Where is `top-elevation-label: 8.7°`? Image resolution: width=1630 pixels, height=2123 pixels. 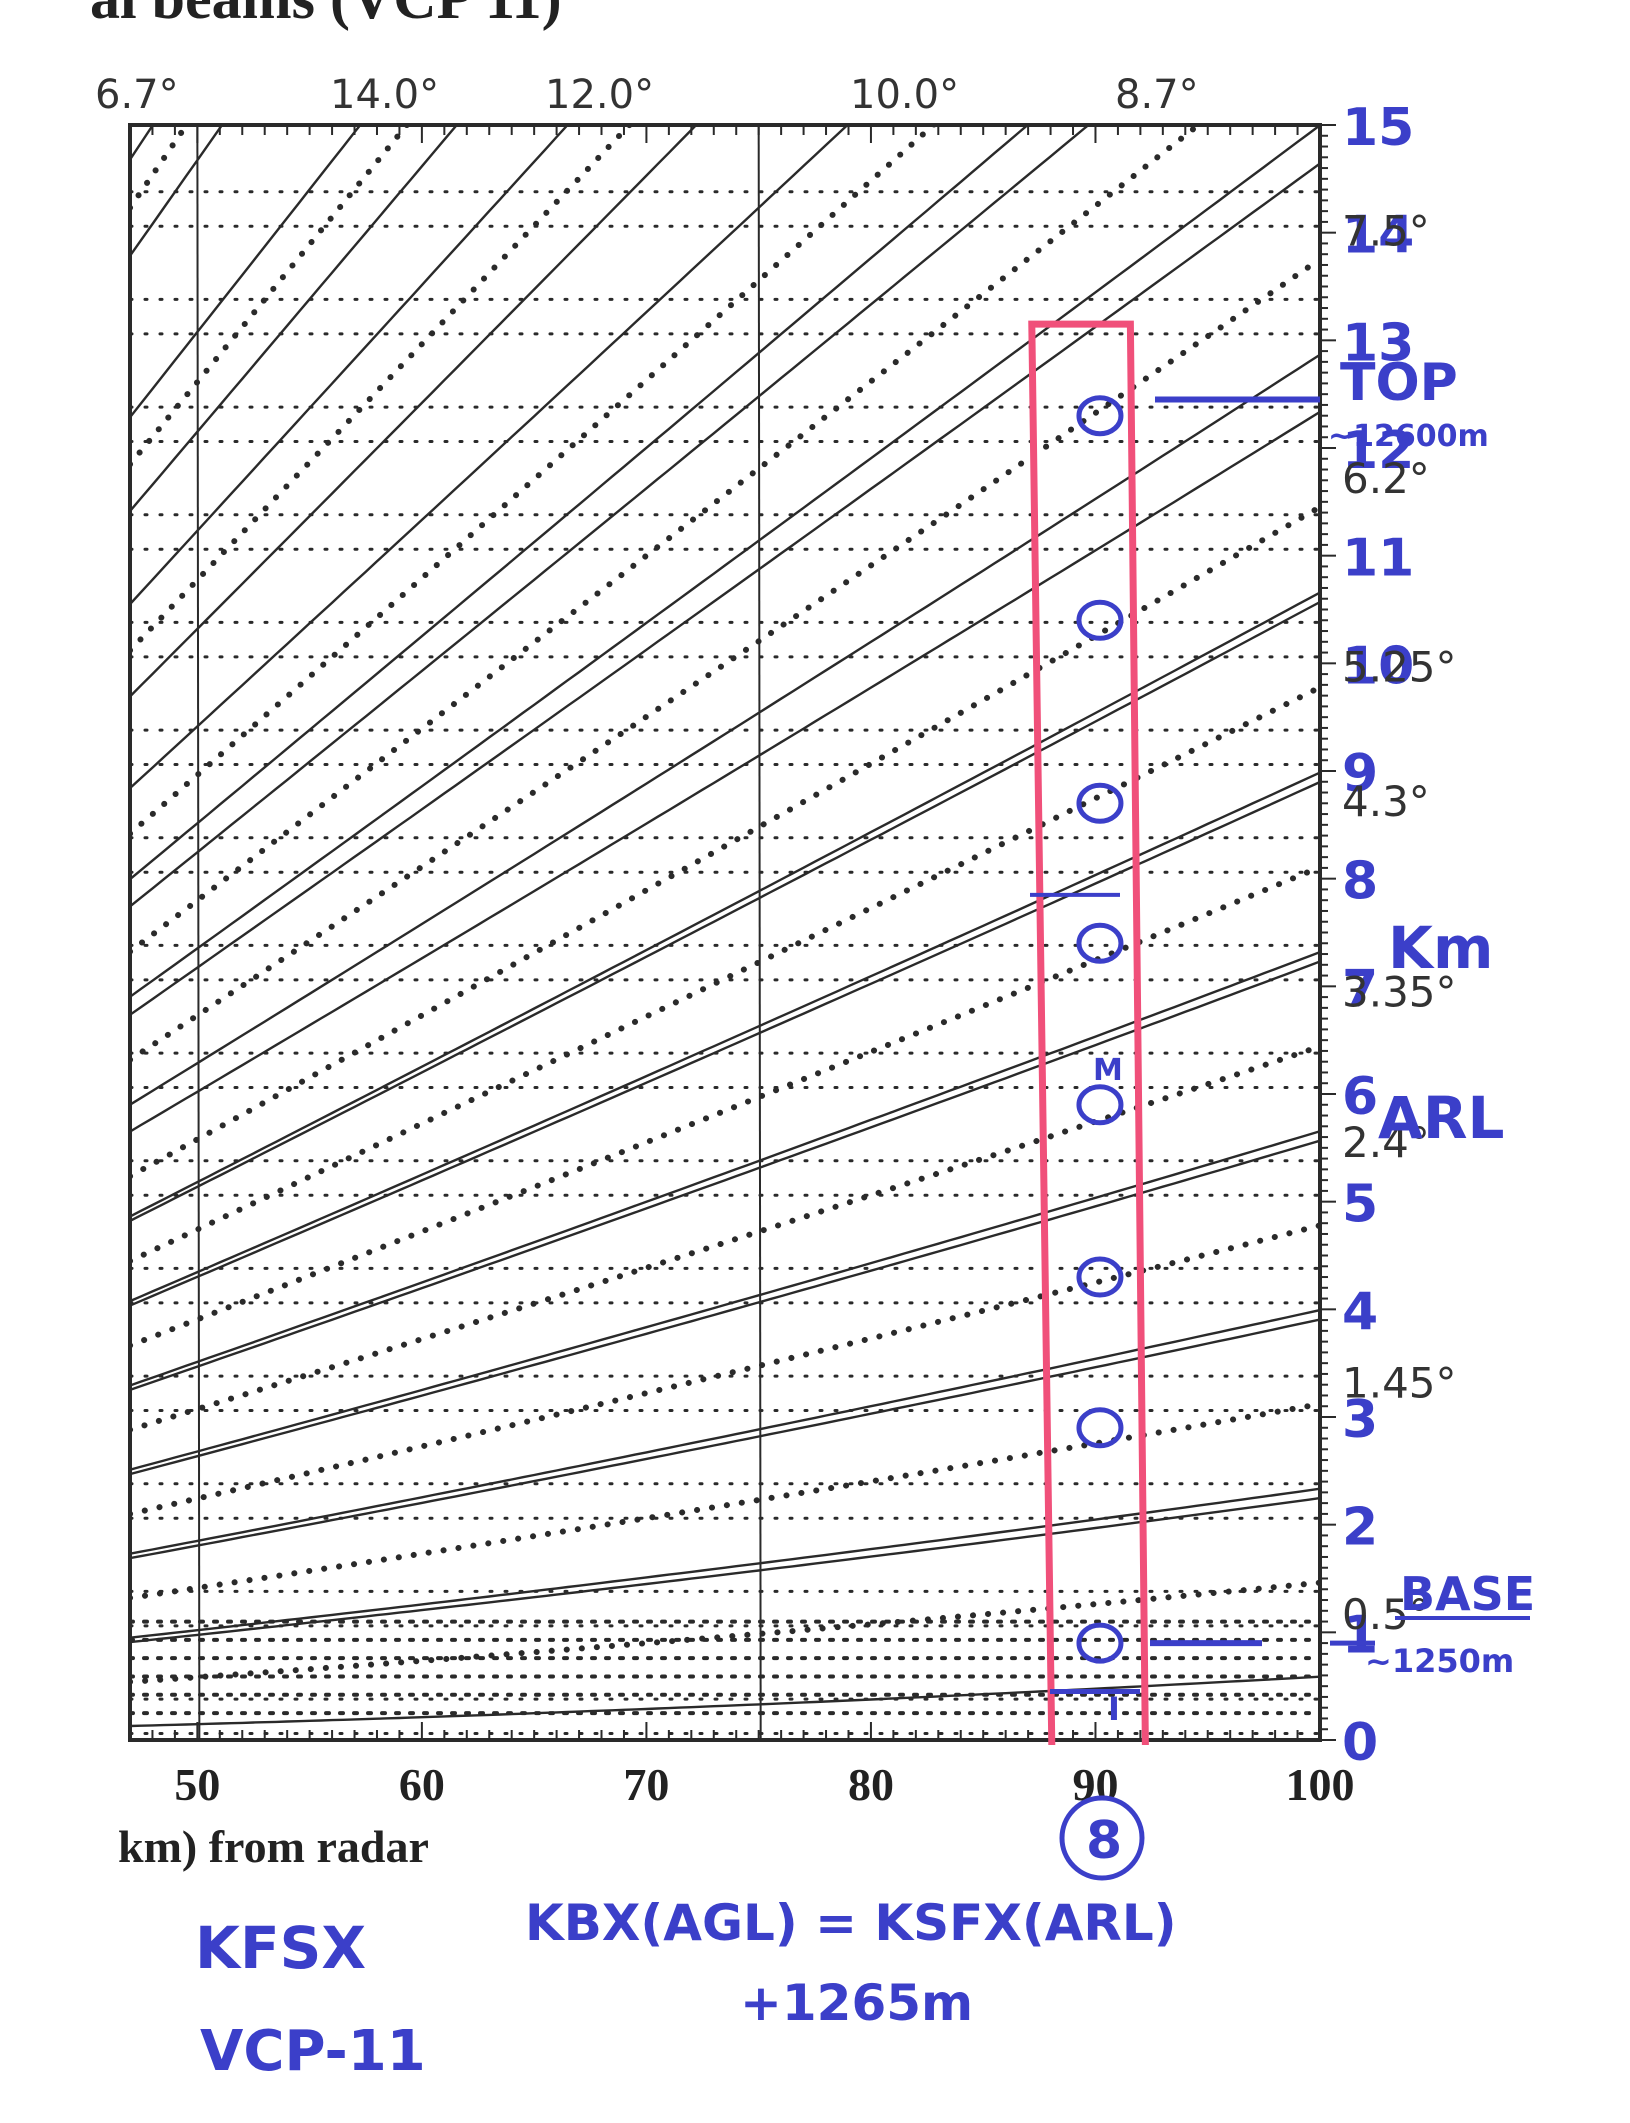 top-elevation-label: 8.7° is located at coordinates (1157, 95).